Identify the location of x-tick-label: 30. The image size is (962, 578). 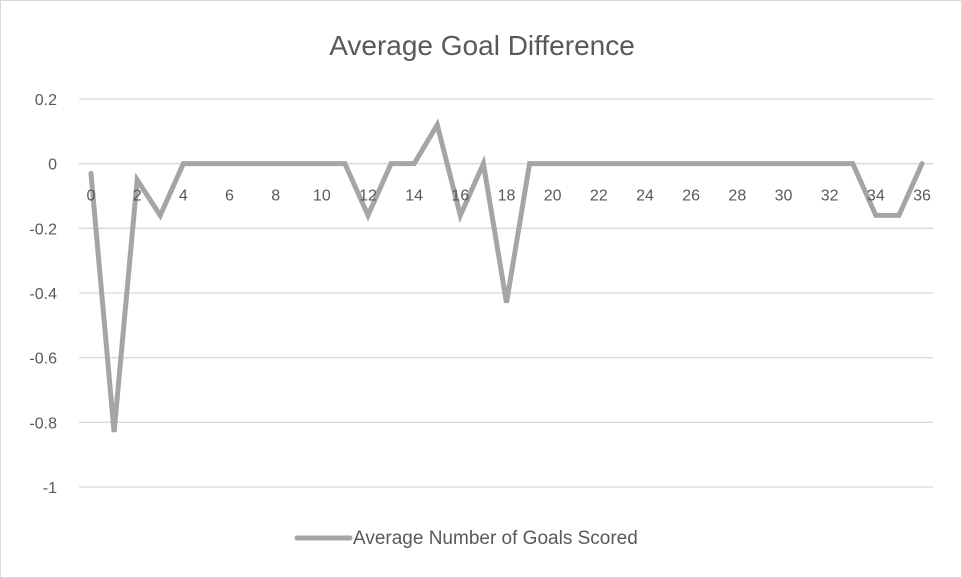
(784, 196).